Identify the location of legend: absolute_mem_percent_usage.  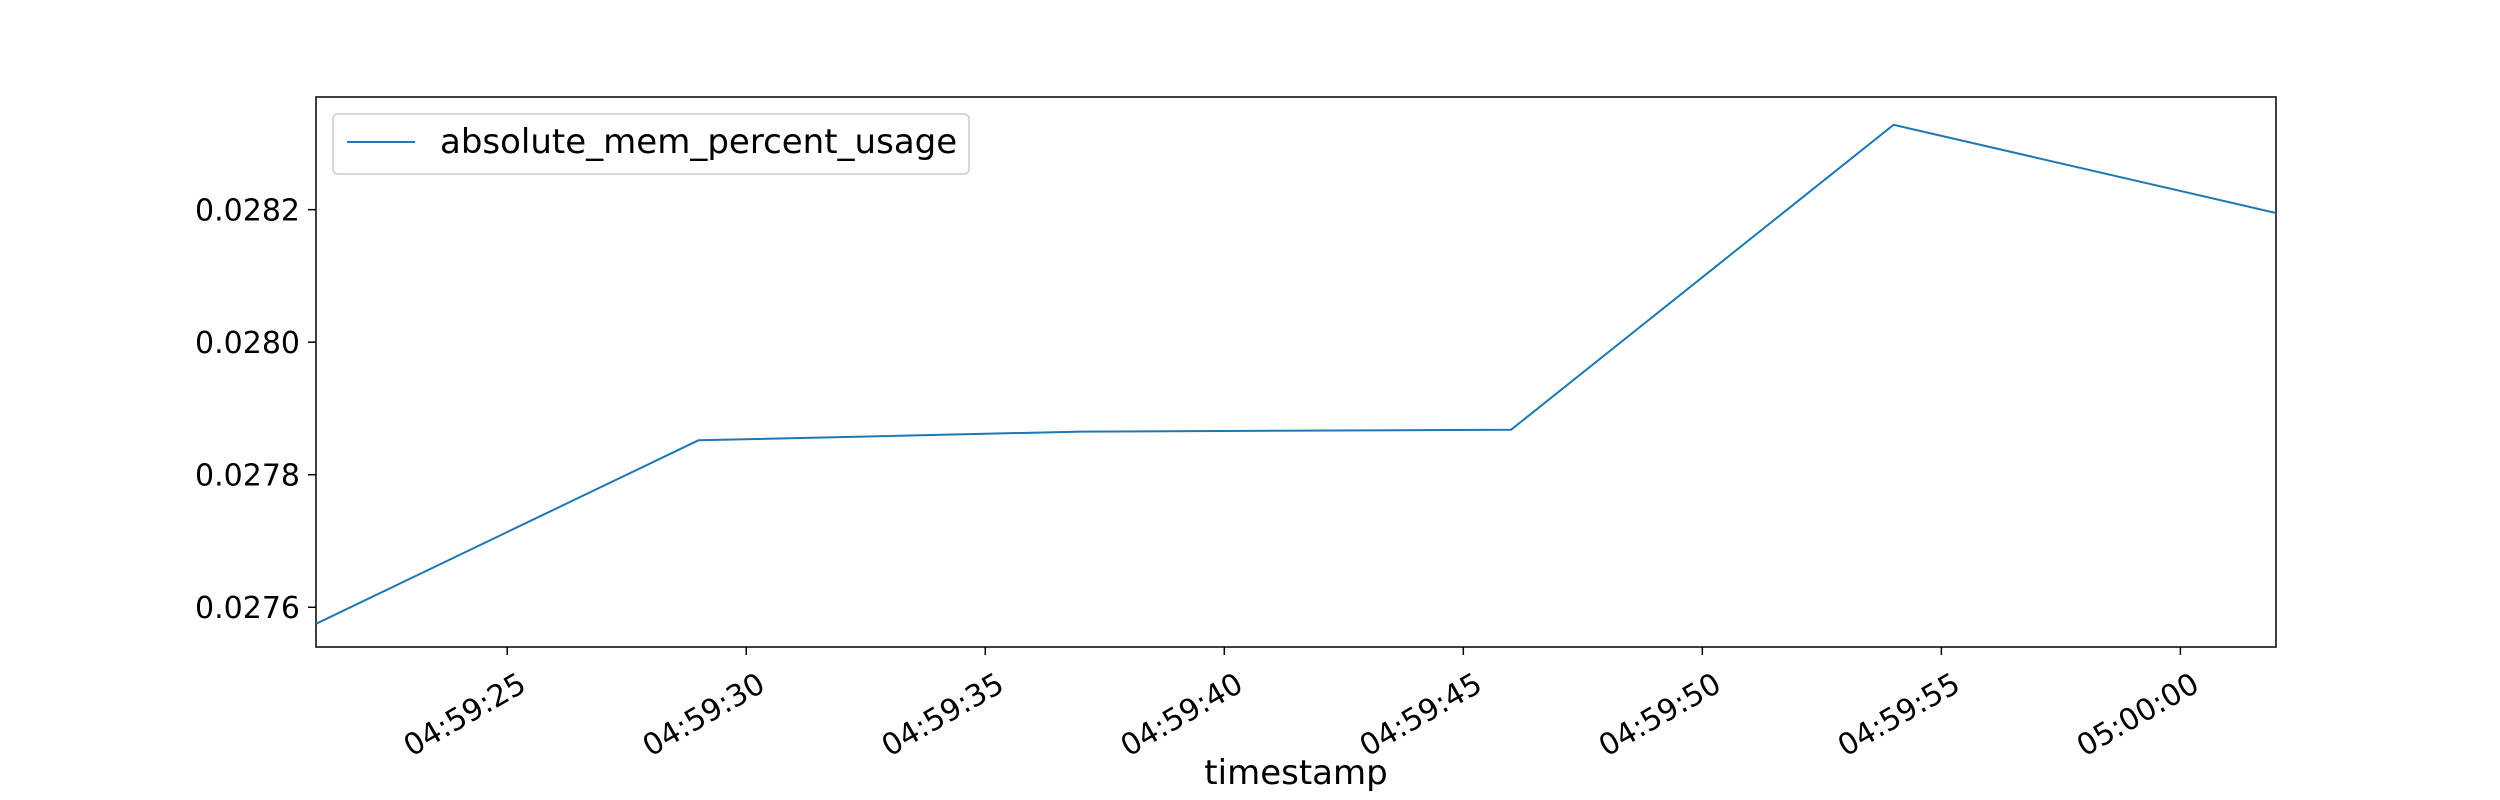
(651, 144).